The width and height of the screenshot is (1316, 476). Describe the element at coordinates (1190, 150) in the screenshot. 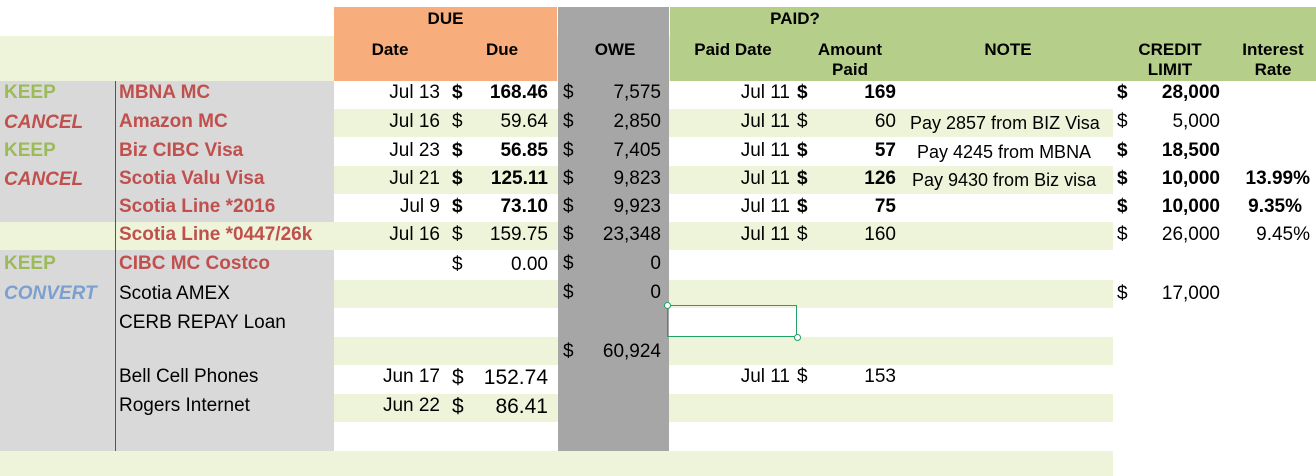

I see `row3-limit: 18,500` at that location.